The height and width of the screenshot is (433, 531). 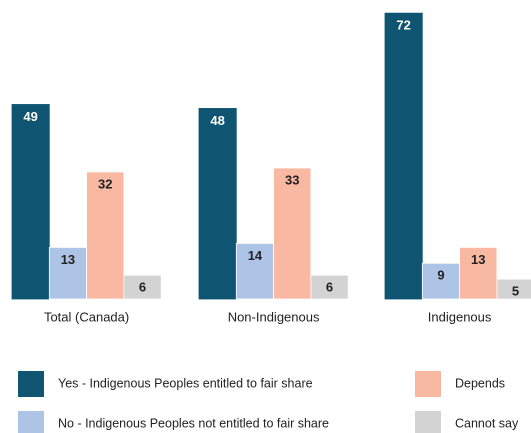 I want to click on legend-label: Depends, so click(x=480, y=383).